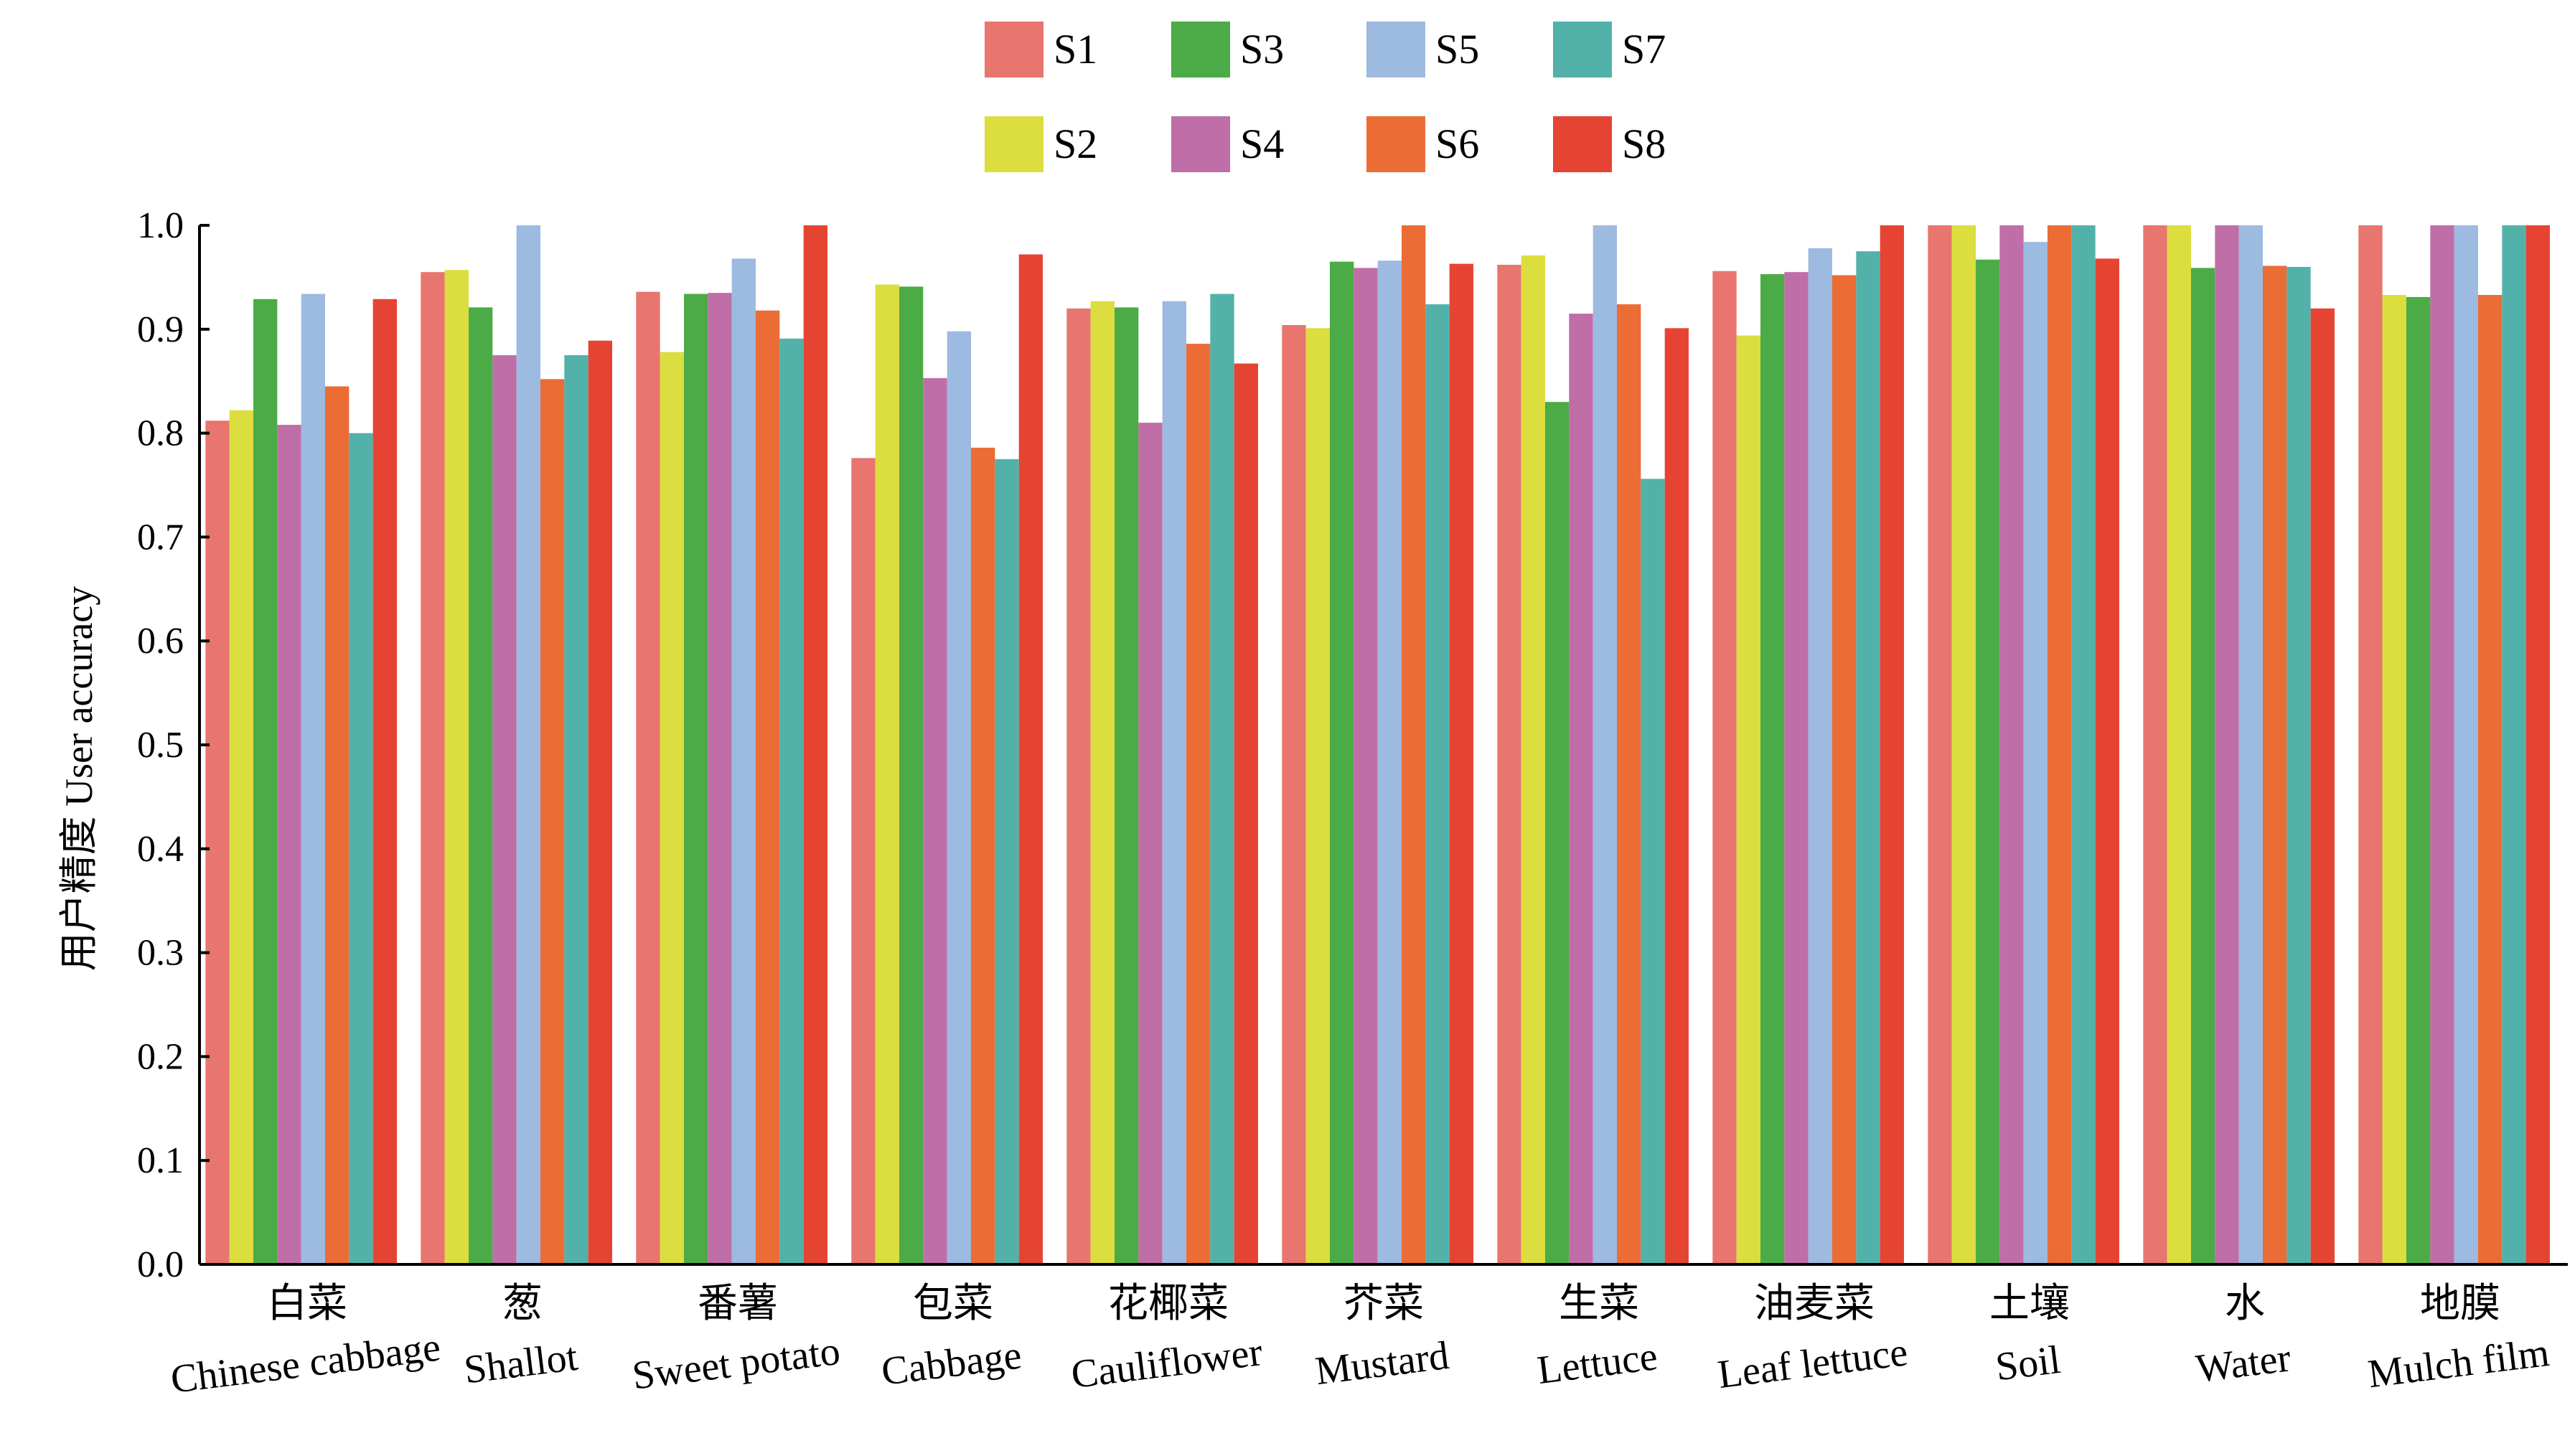 This screenshot has width=2575, height=1456. Describe the element at coordinates (2029, 1304) in the screenshot. I see `x-category-label-cn: 土壤` at that location.